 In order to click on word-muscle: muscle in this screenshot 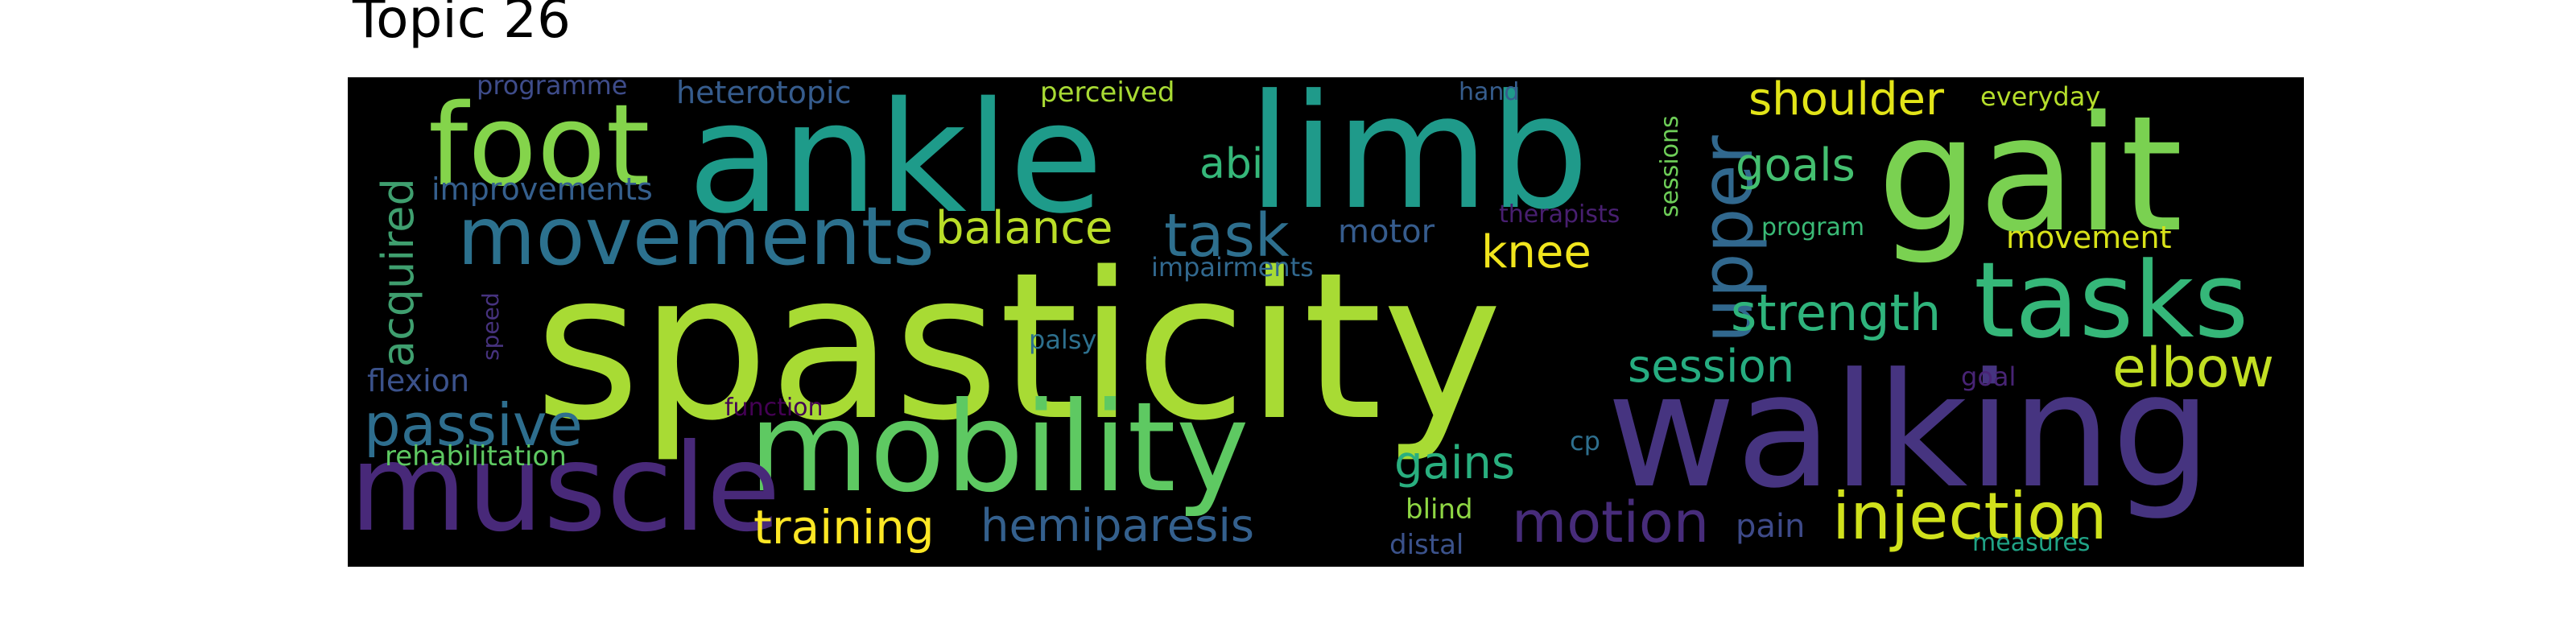, I will do `click(565, 489)`.